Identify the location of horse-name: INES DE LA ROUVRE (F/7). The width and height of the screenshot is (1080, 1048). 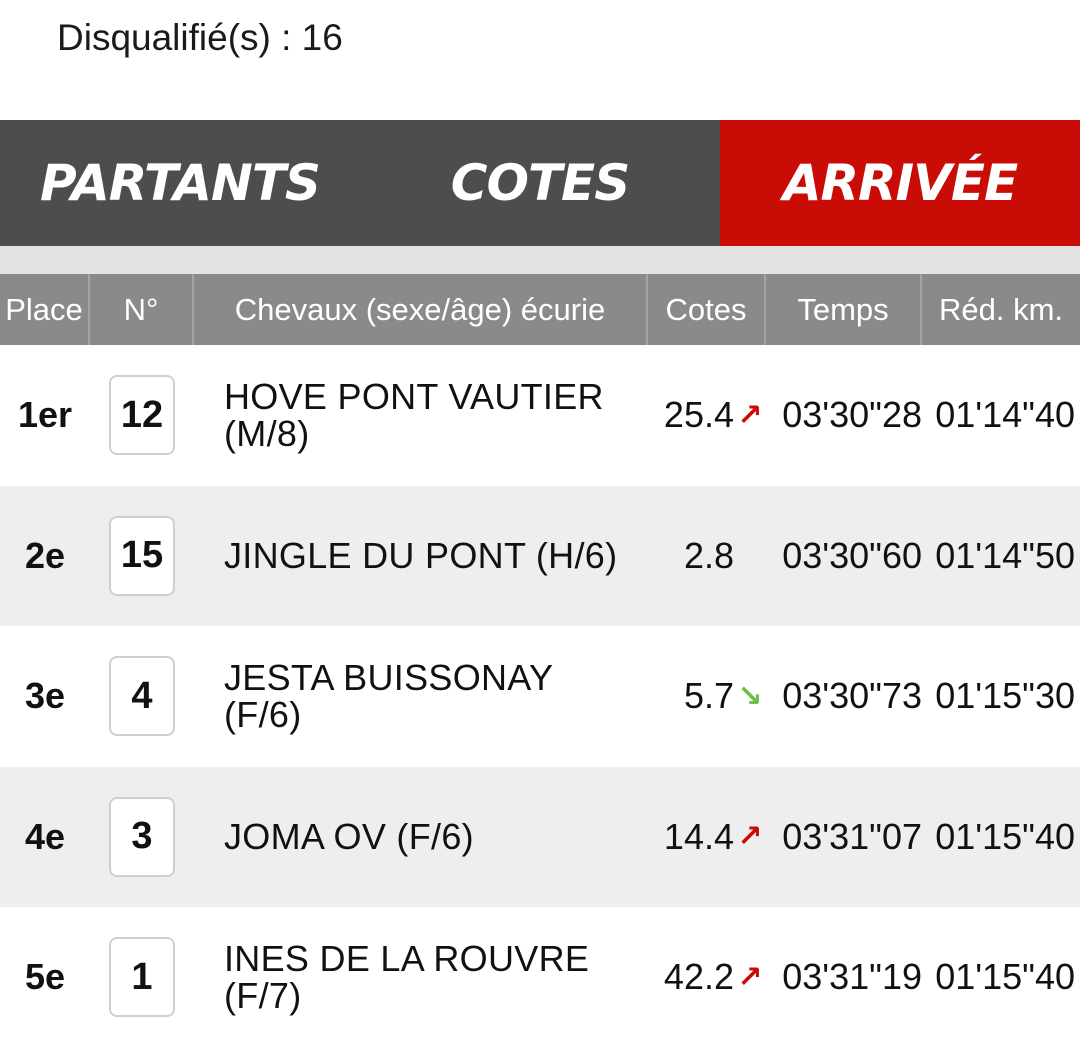
(407, 977).